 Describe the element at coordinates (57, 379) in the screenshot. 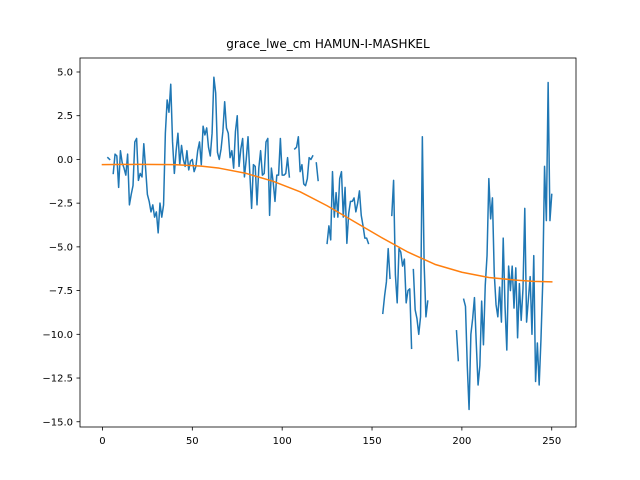

I see `y-tick-label: −12.5` at that location.